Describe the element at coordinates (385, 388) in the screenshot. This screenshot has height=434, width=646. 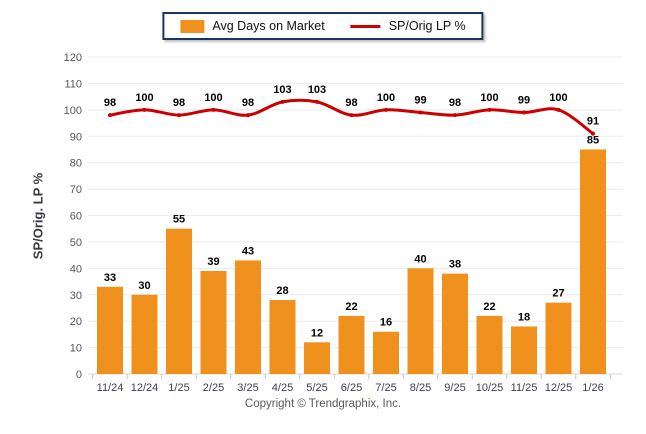
I see `x-tick-label: 7/25` at that location.